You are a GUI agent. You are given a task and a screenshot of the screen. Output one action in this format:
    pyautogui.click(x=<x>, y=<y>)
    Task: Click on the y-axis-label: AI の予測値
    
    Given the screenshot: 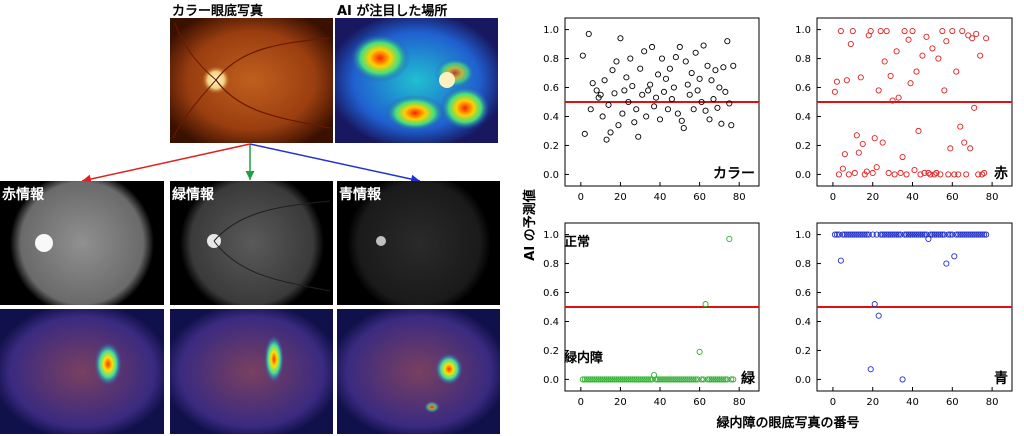 What is the action you would take?
    pyautogui.click(x=530, y=224)
    